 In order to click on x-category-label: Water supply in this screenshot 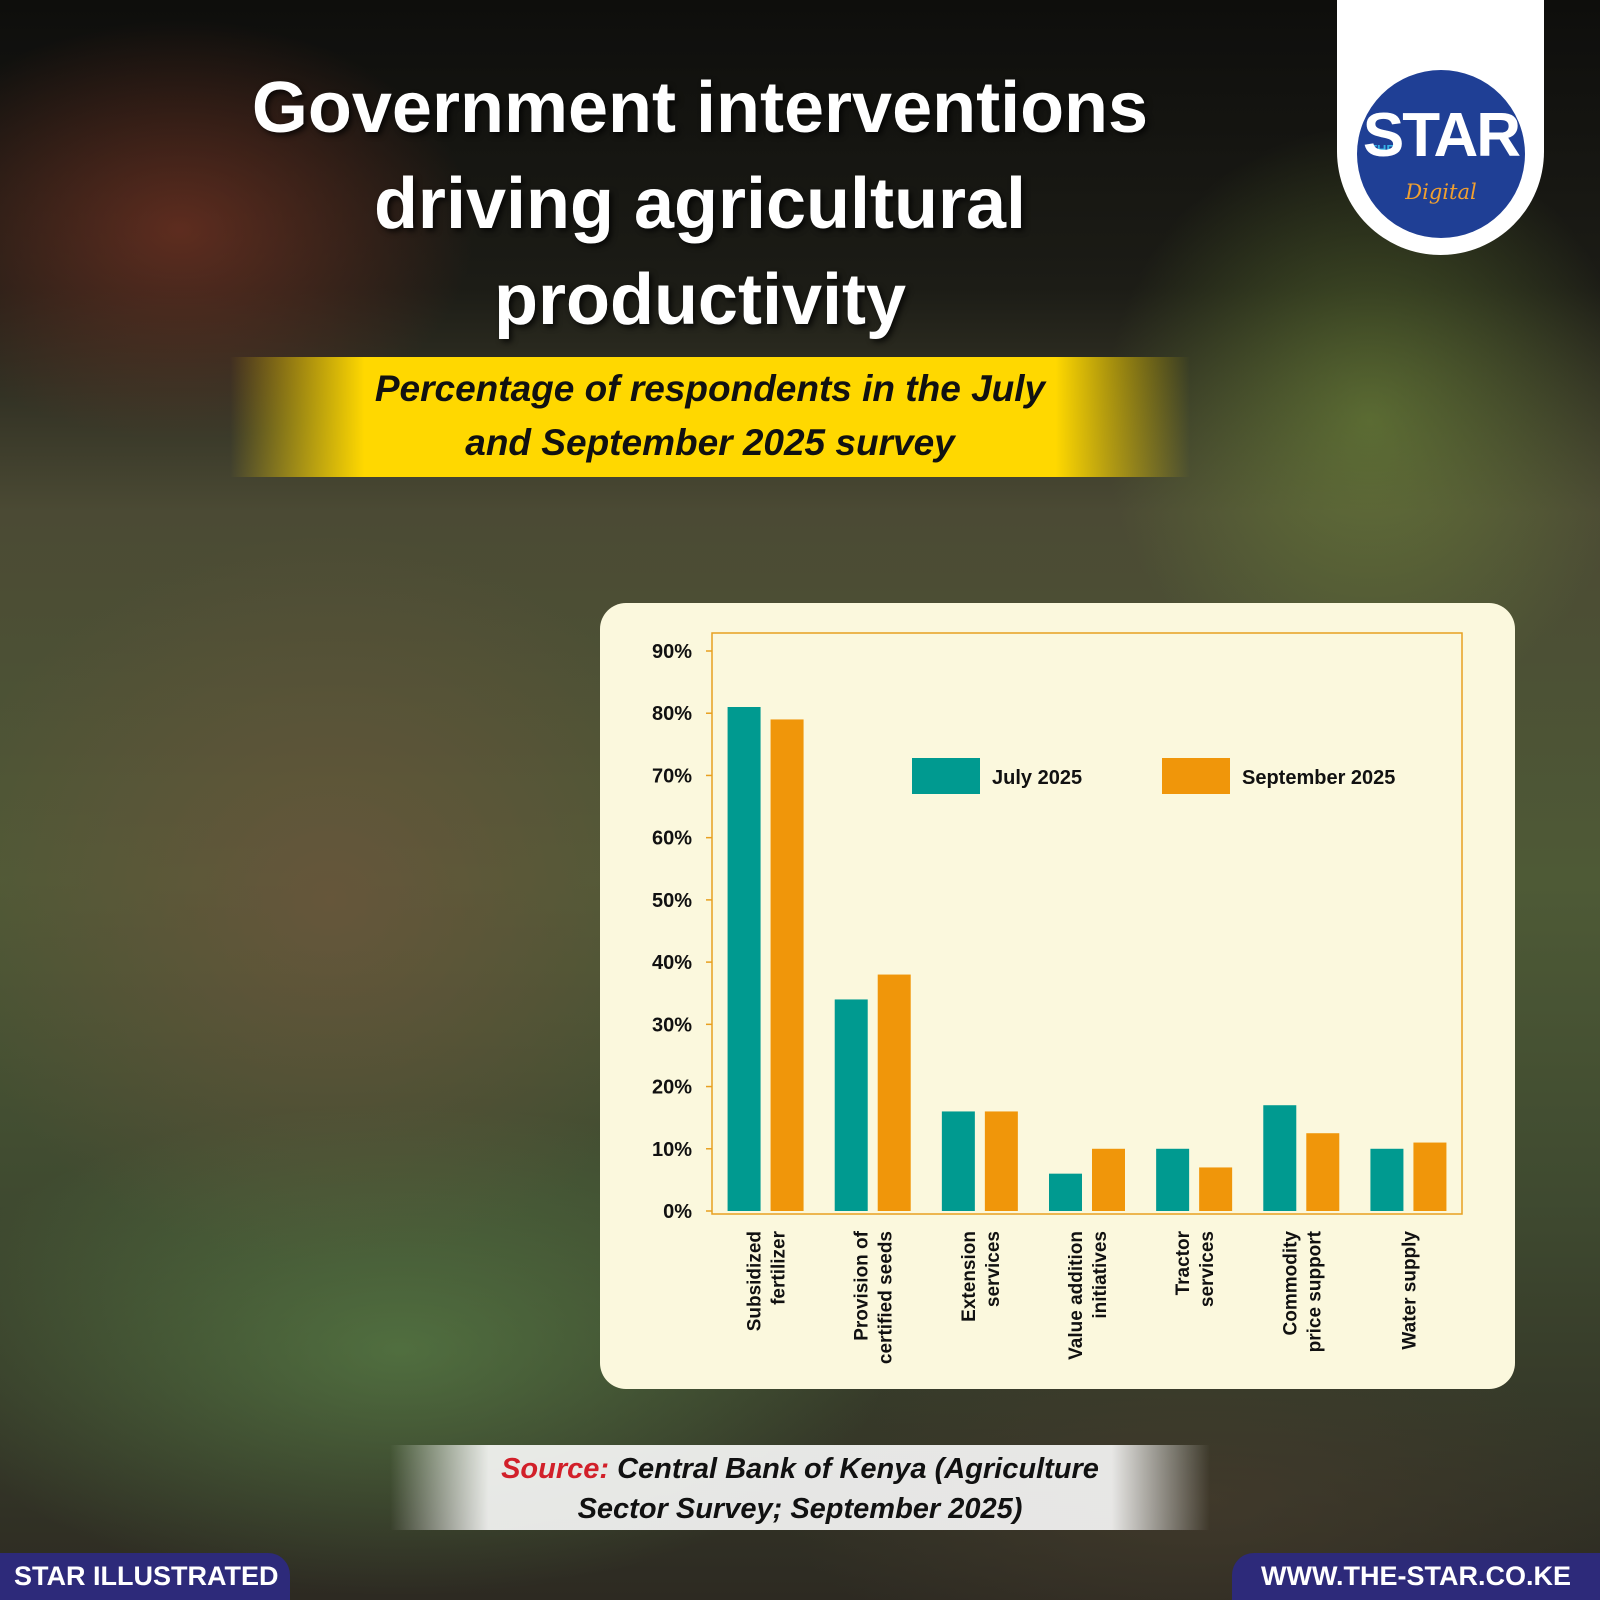, I will do `click(1409, 1290)`.